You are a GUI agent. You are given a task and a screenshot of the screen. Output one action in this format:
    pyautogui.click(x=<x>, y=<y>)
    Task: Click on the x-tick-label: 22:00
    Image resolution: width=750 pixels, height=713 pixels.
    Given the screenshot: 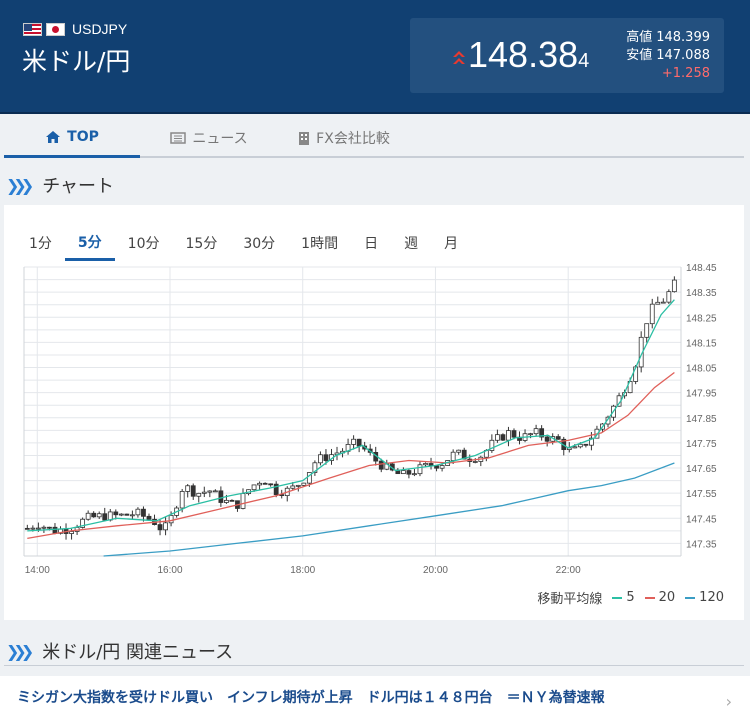 What is the action you would take?
    pyautogui.click(x=568, y=570)
    